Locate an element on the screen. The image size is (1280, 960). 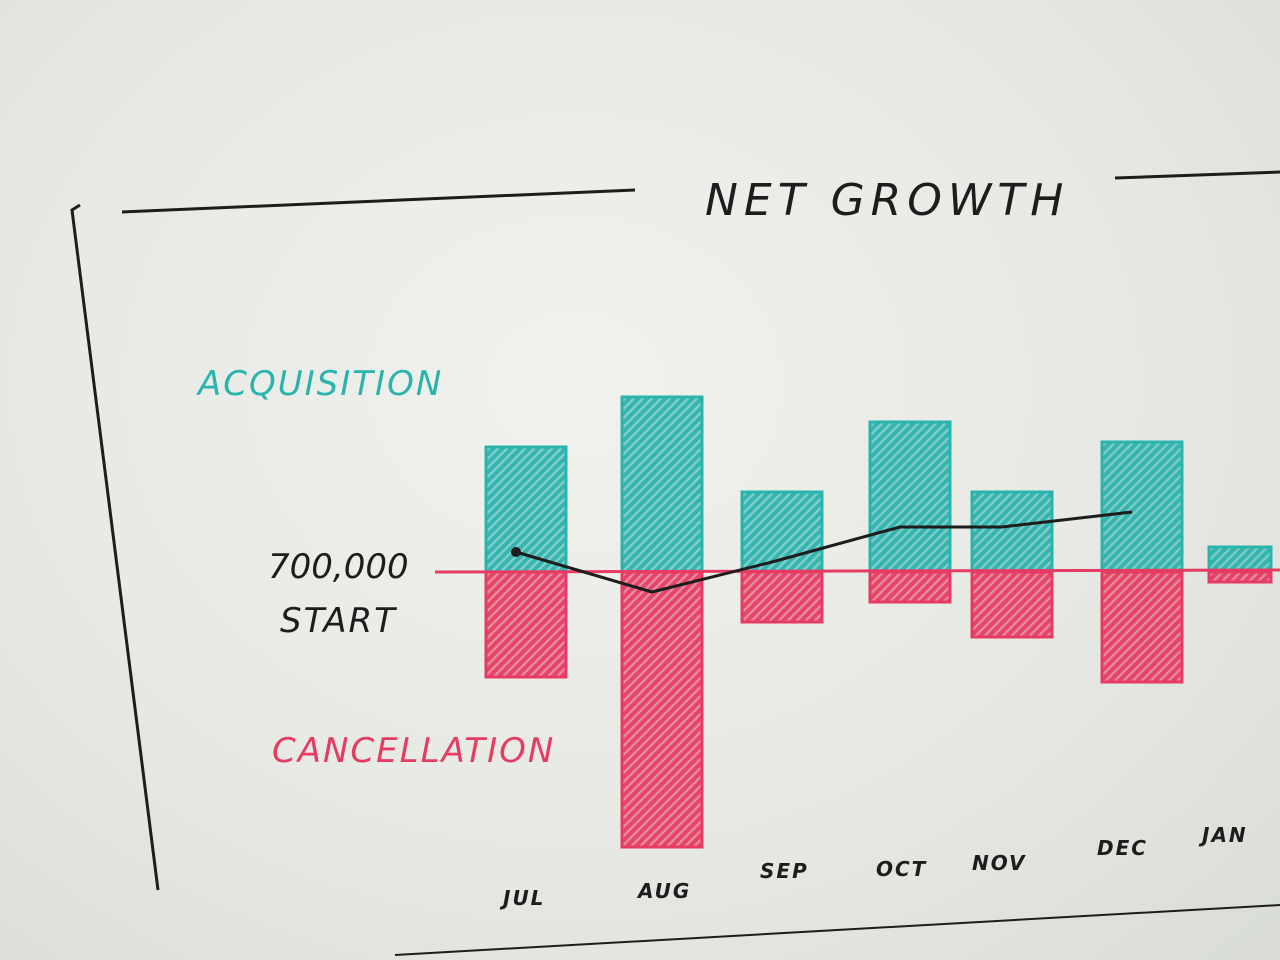
acquisition-bar-jul is located at coordinates (526, 509).